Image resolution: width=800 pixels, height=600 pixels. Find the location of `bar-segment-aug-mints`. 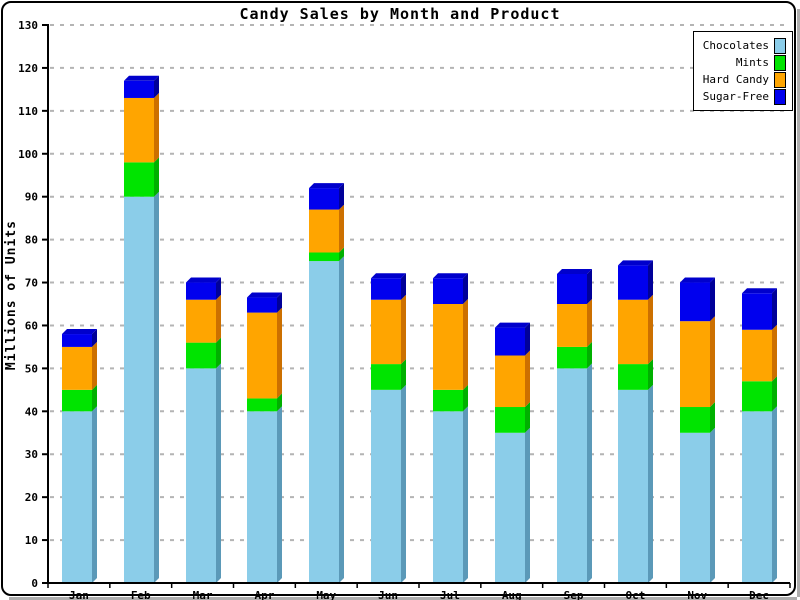

bar-segment-aug-mints is located at coordinates (510, 420).